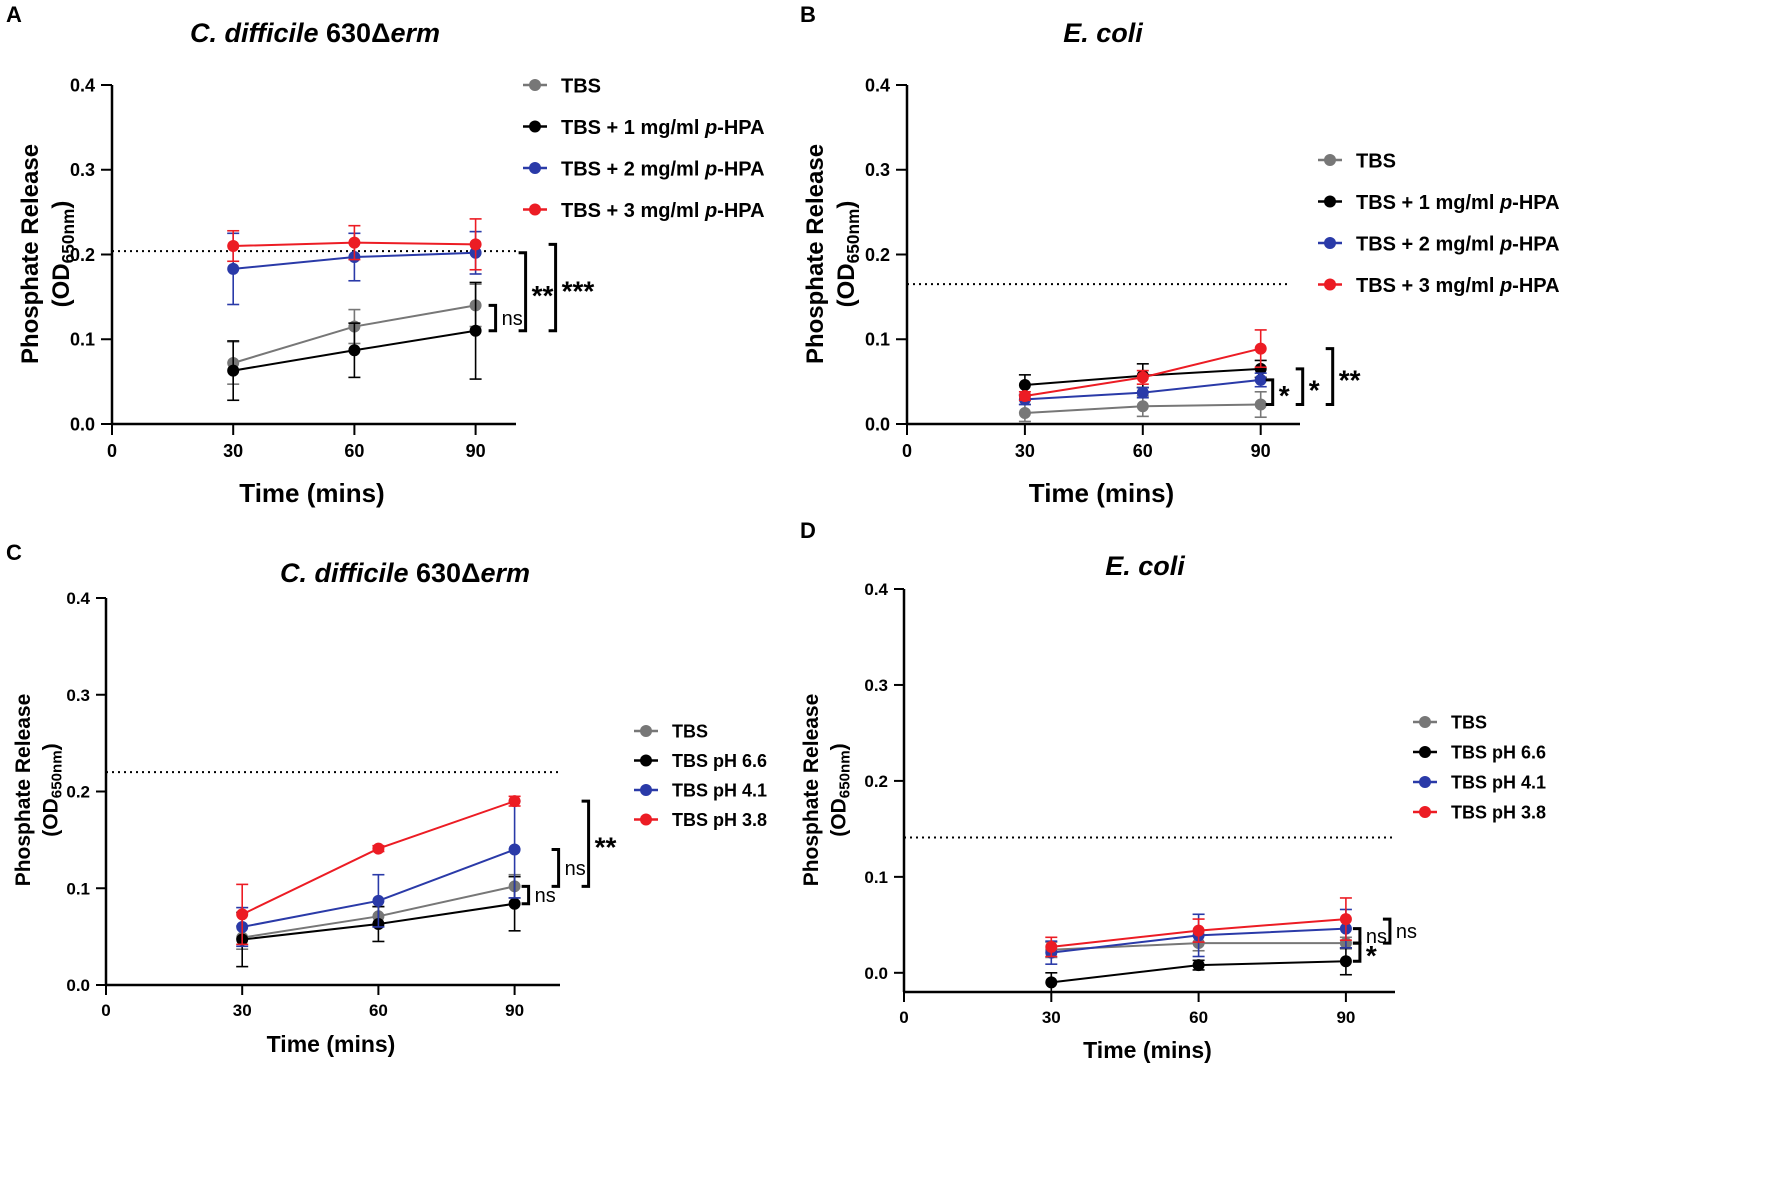  What do you see at coordinates (1101, 493) in the screenshot?
I see `x-axis-label: Time (mins)` at bounding box center [1101, 493].